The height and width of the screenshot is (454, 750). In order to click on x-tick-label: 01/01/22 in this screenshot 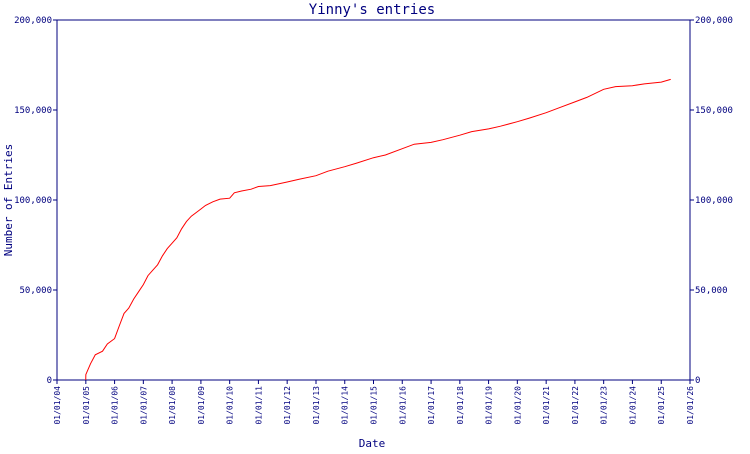, I will do `click(575, 405)`.